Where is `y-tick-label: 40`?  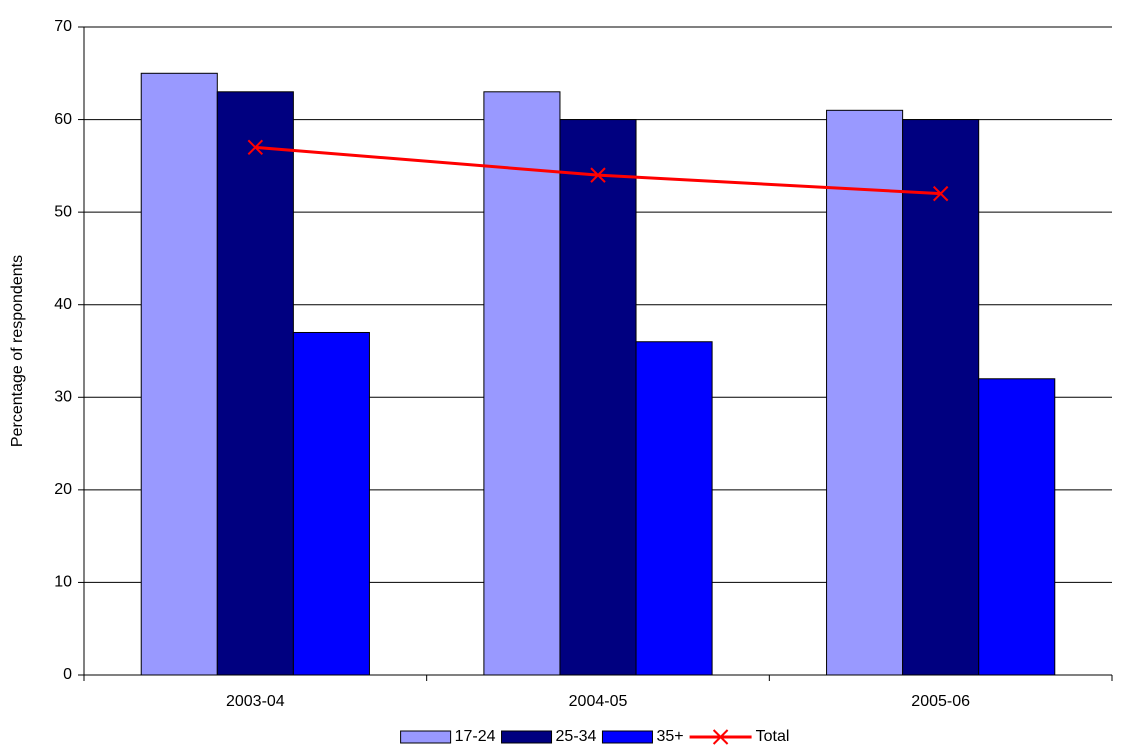
y-tick-label: 40 is located at coordinates (63, 304).